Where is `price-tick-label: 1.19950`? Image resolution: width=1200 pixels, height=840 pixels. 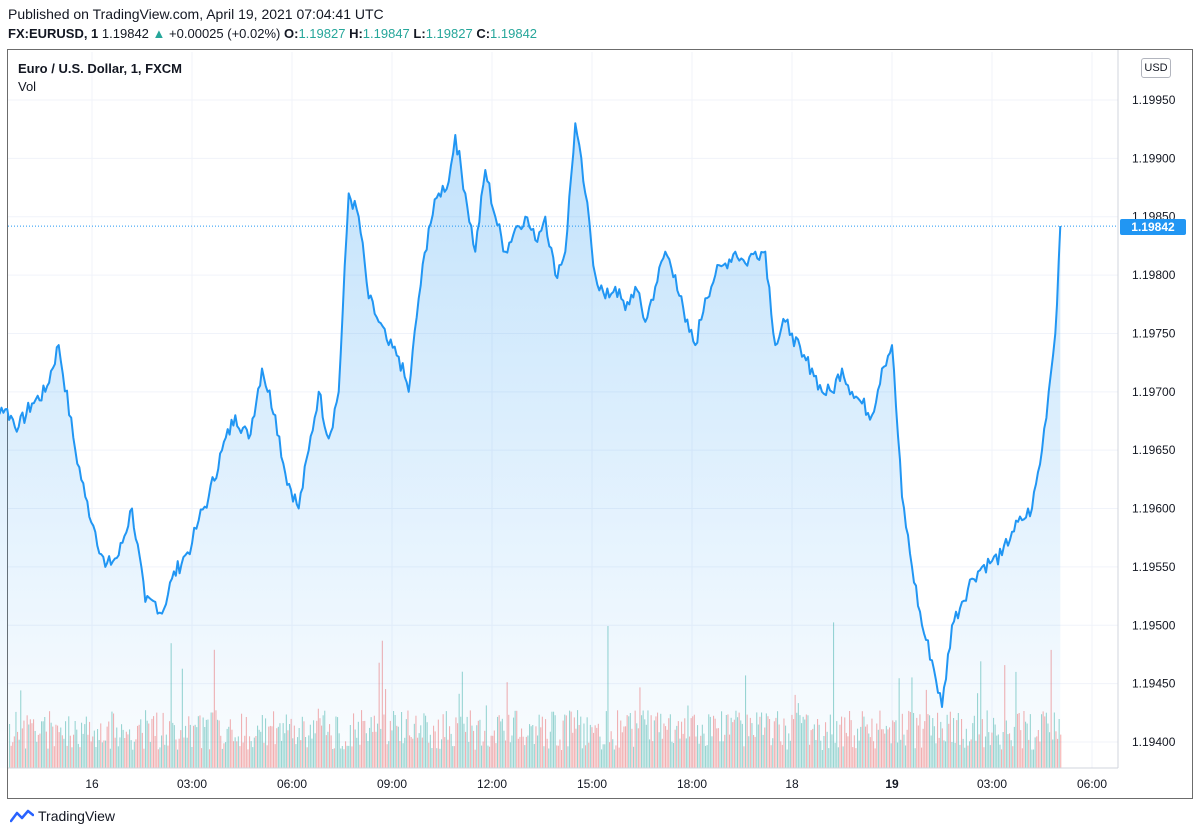 price-tick-label: 1.19950 is located at coordinates (1154, 100).